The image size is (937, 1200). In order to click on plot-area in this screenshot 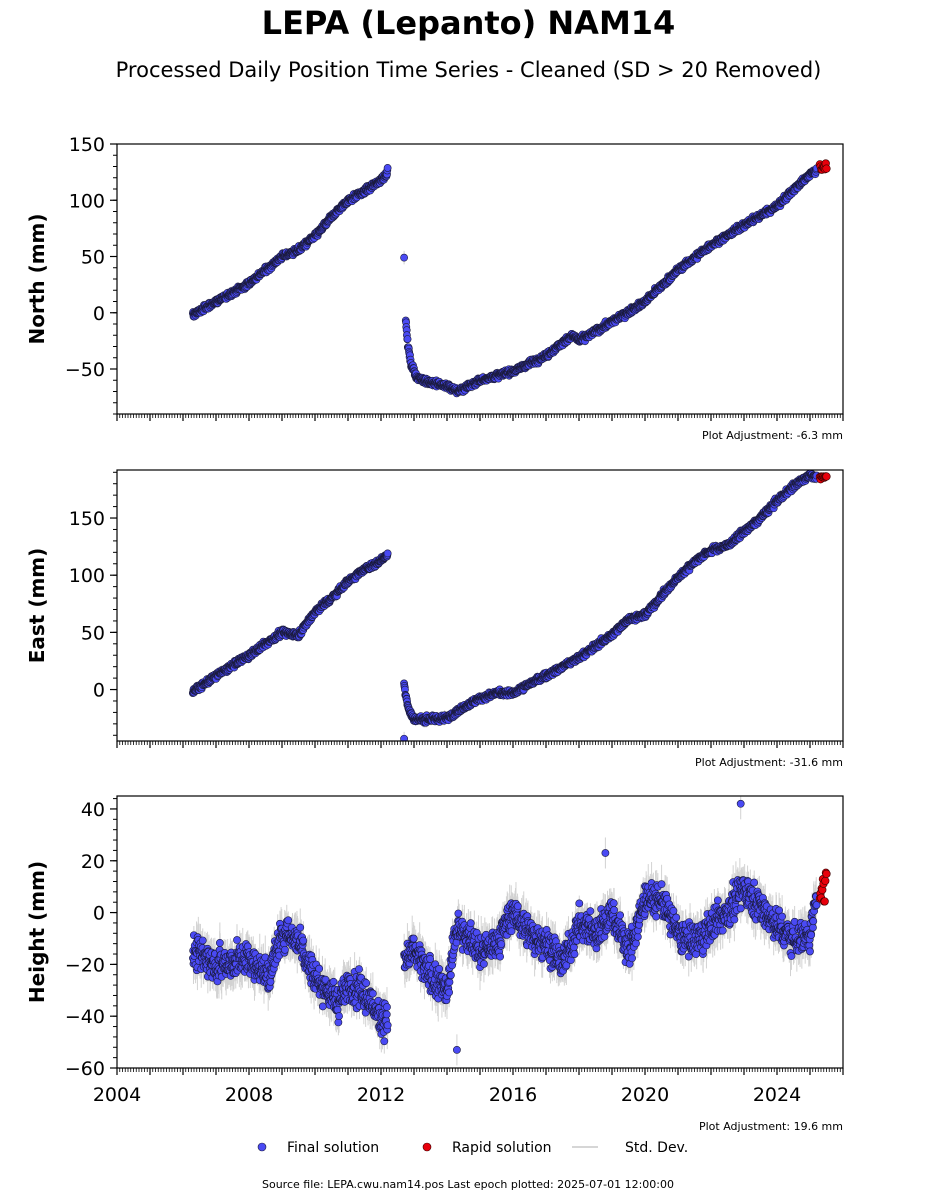, I will do `click(510, 278)`.